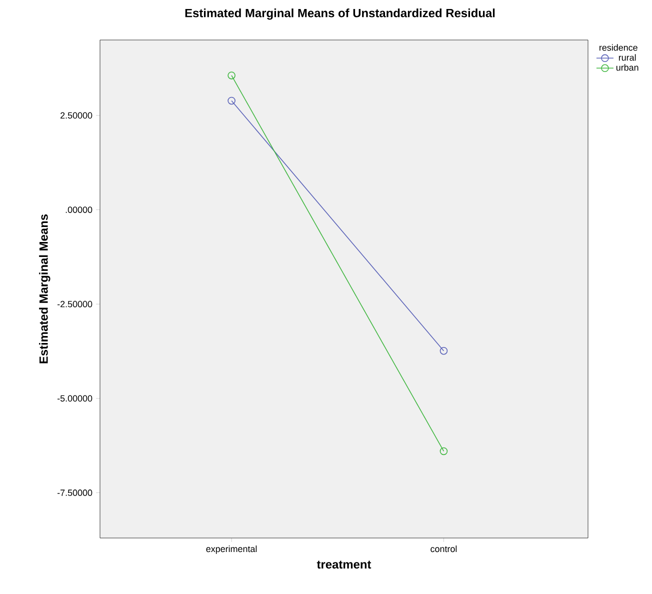 The width and height of the screenshot is (652, 594). What do you see at coordinates (231, 550) in the screenshot?
I see `x-tick-label: experimental` at bounding box center [231, 550].